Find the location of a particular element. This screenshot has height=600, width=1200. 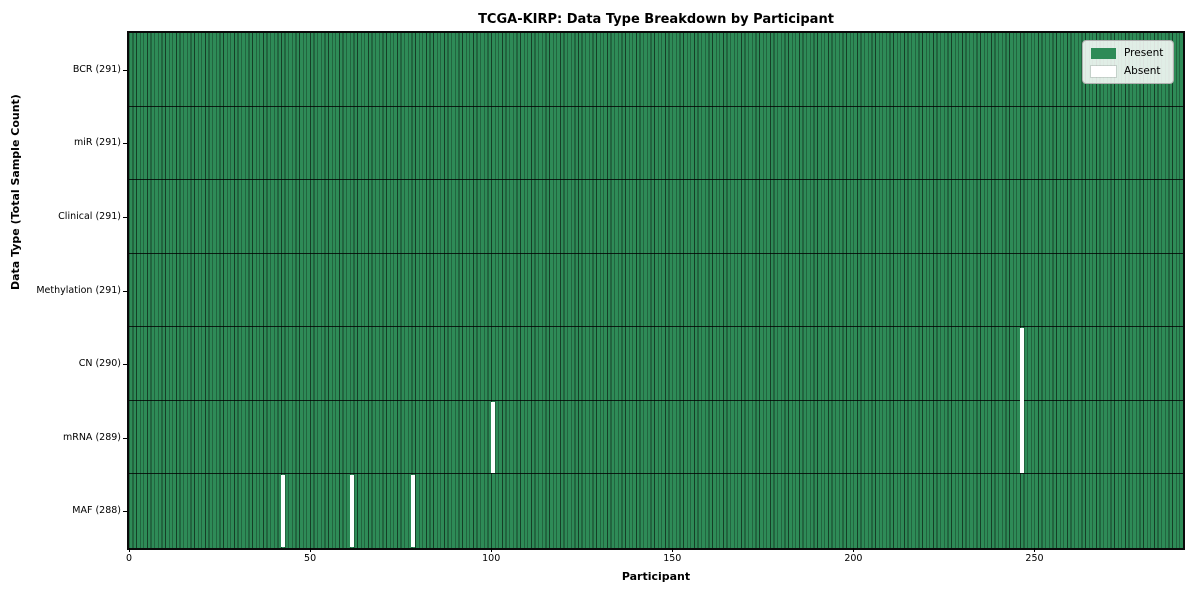

heatmap-row-mrna is located at coordinates (656, 437).